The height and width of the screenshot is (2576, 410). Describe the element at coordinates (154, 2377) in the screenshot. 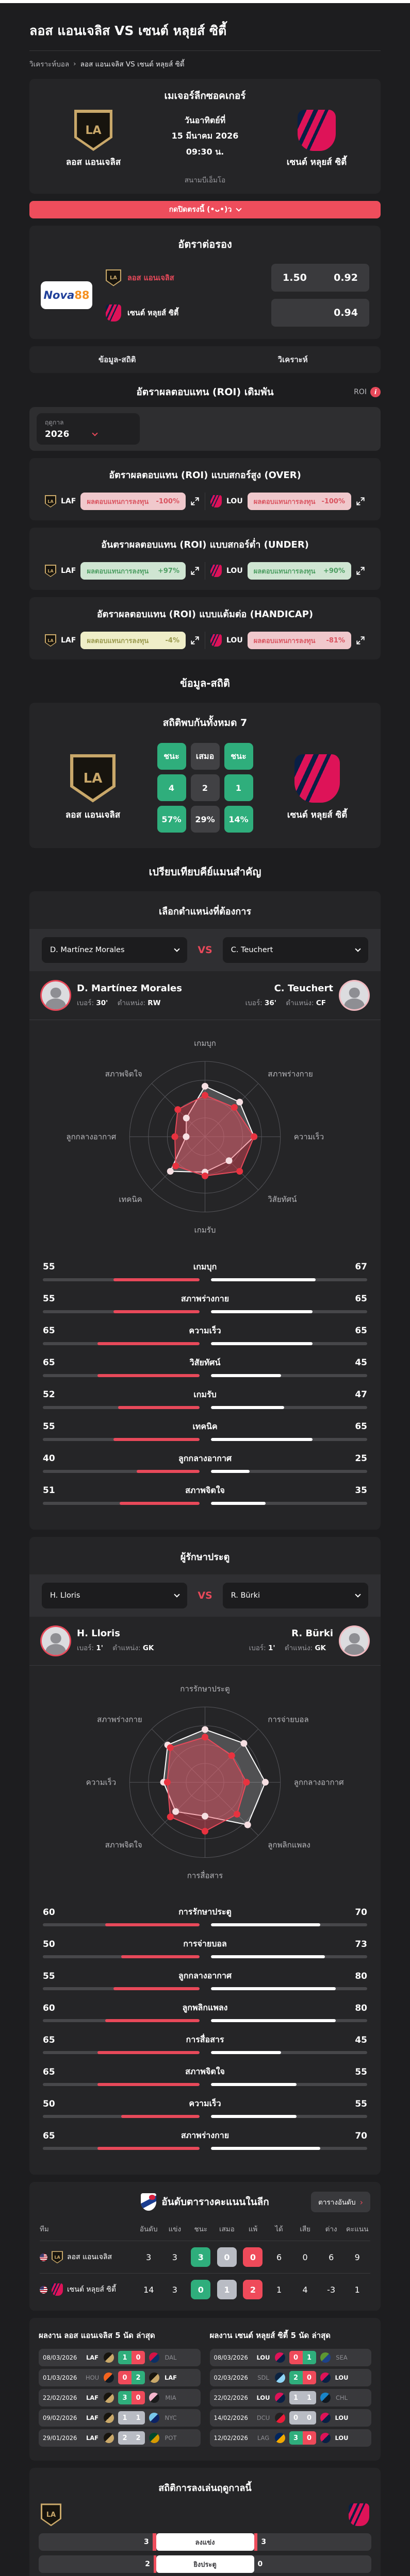

I see `away-club-logo` at that location.